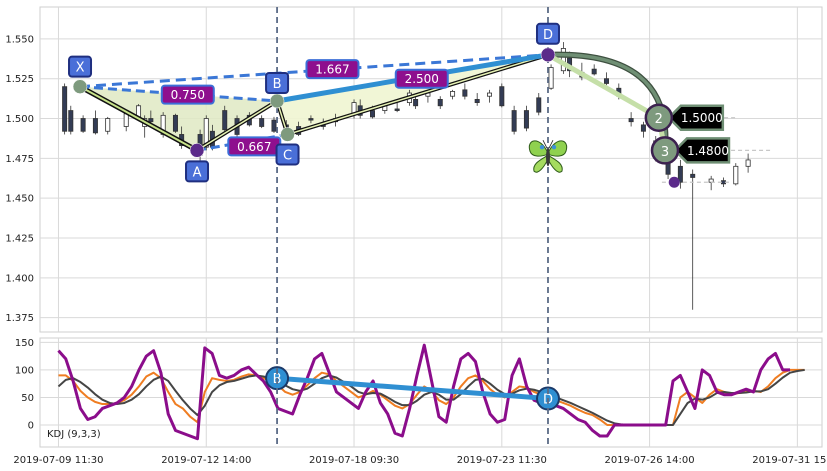  I want to click on ratio-label: 0.667, so click(254, 146).